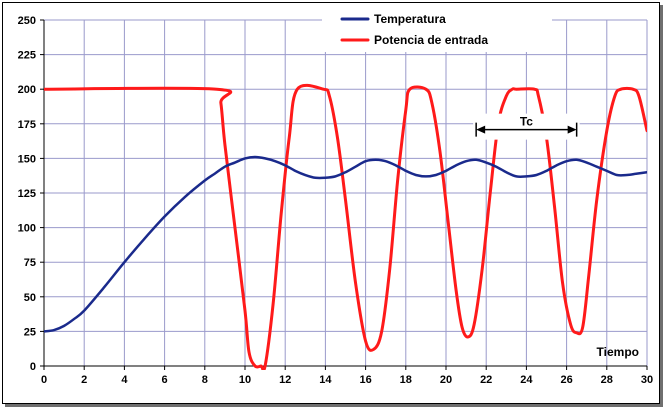  What do you see at coordinates (481, 129) in the screenshot?
I see `tc-arrow-left-head` at bounding box center [481, 129].